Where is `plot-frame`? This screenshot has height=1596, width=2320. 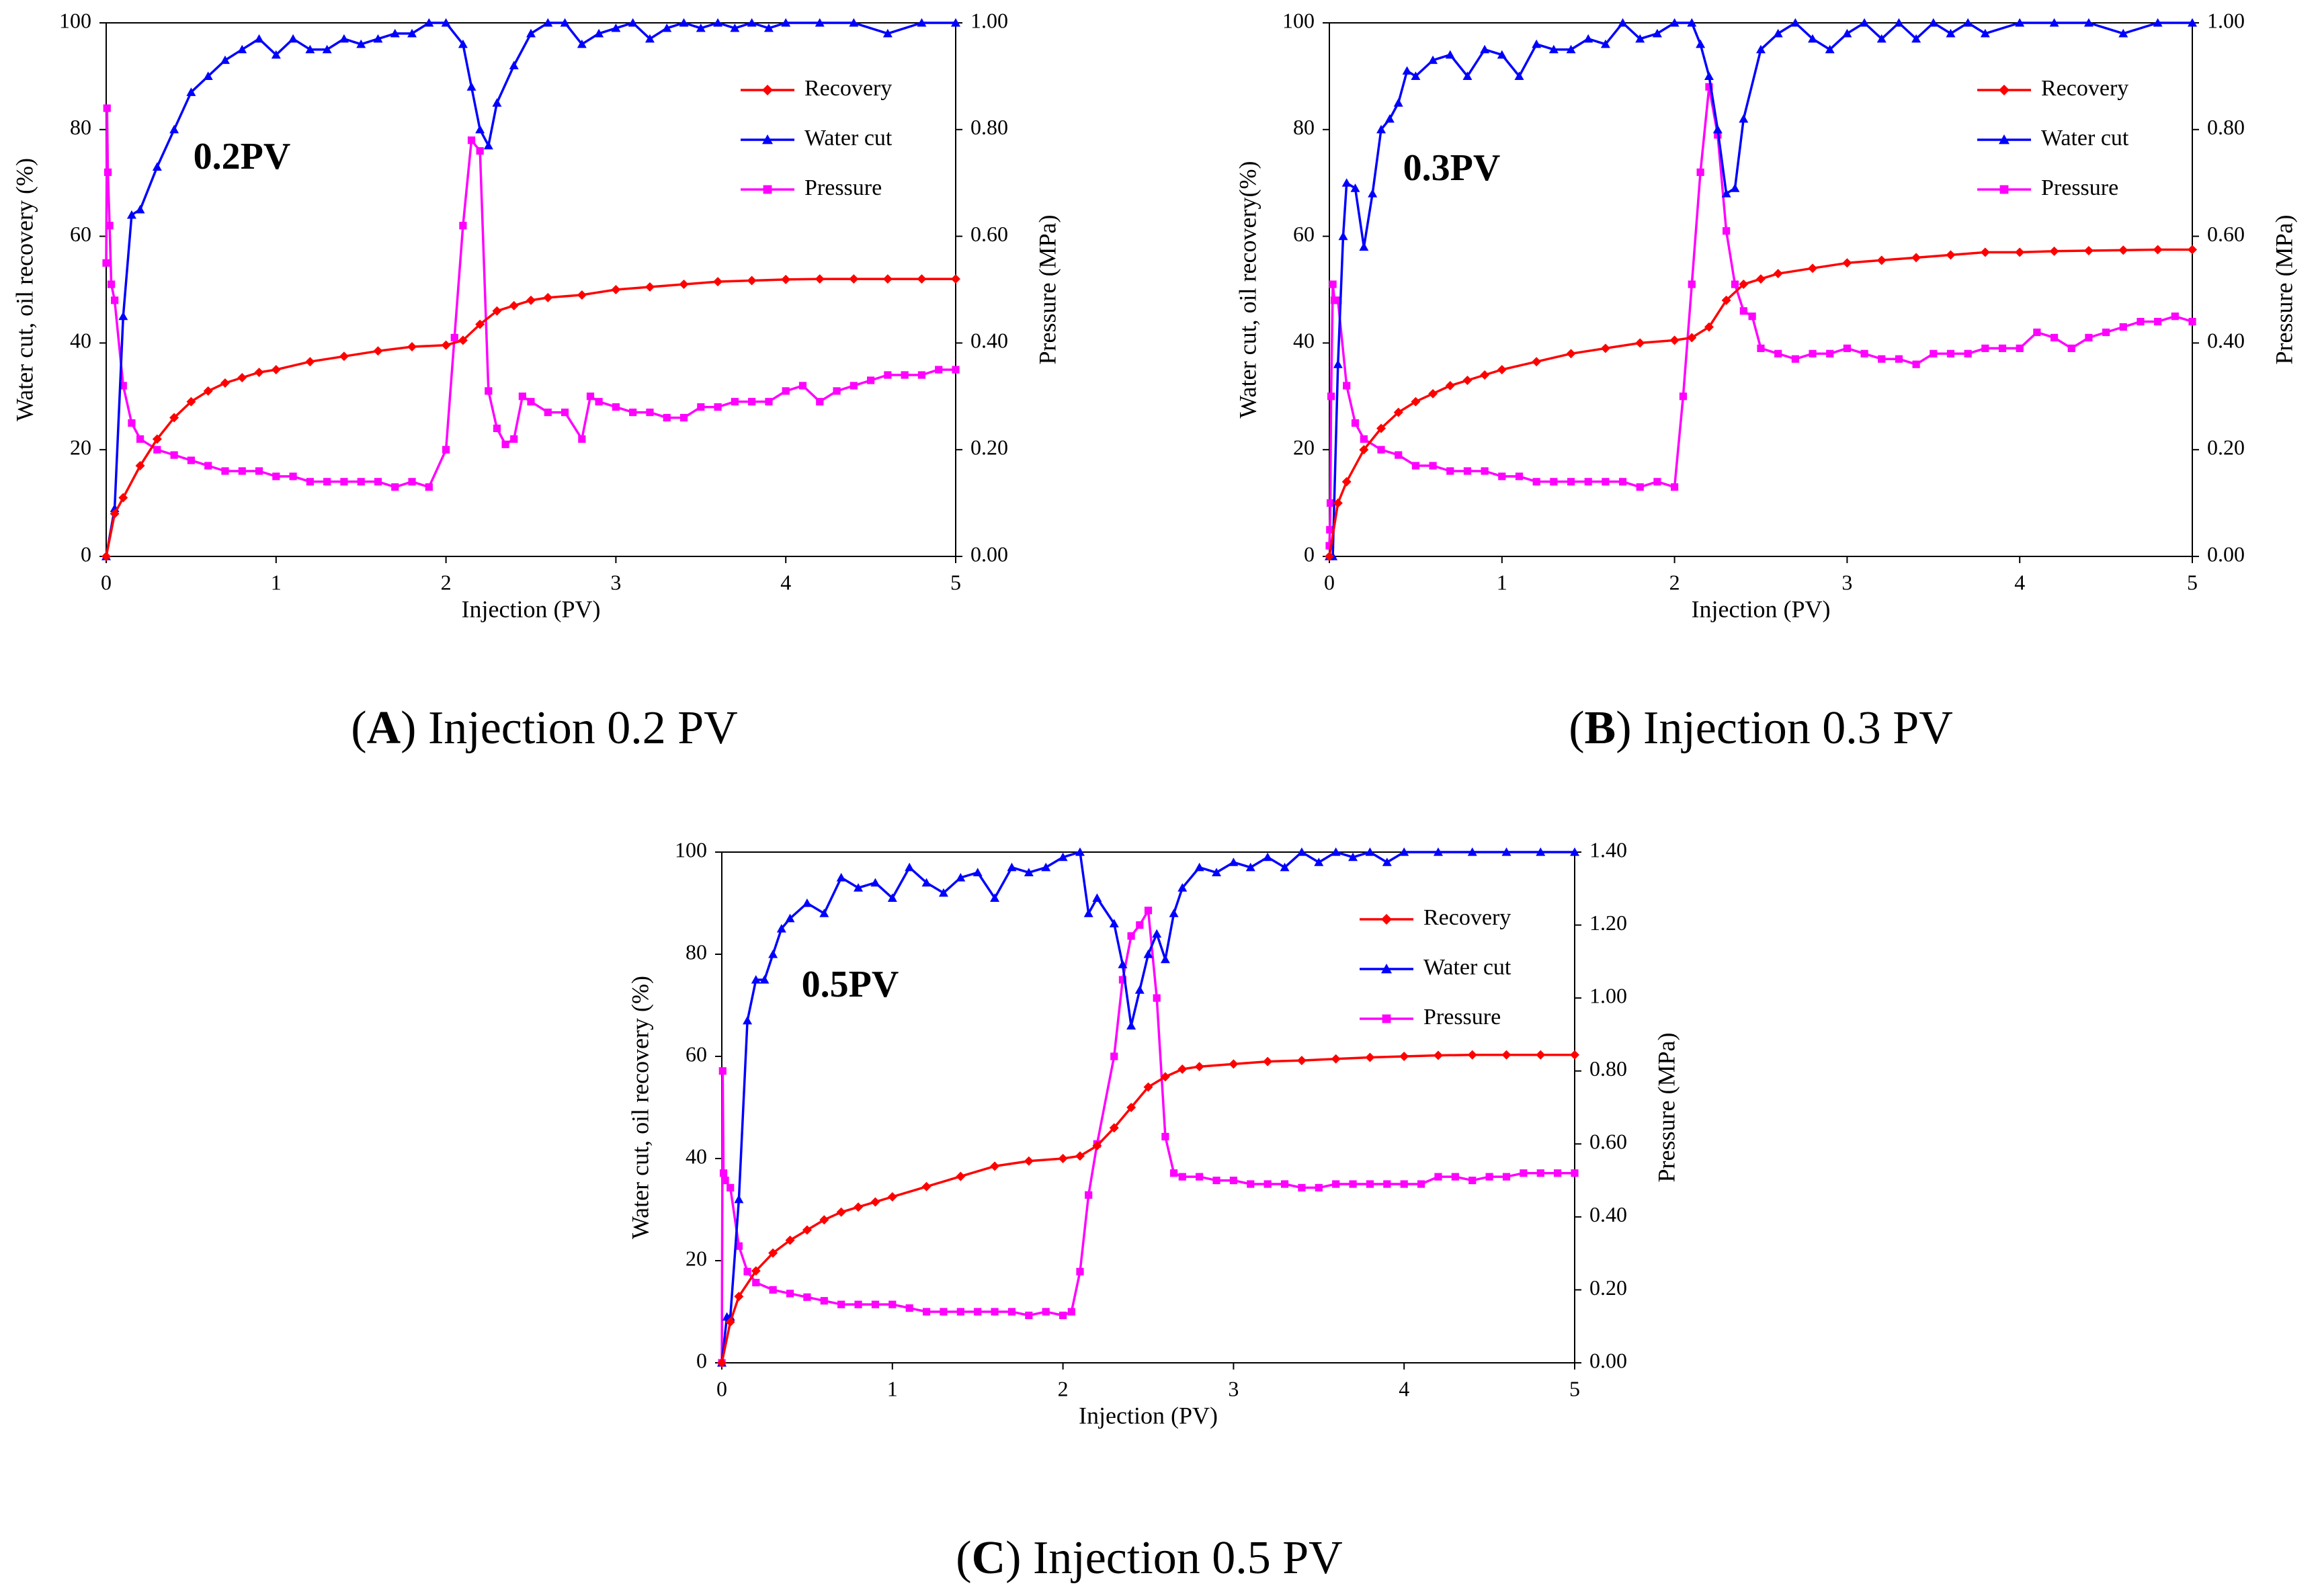 plot-frame is located at coordinates (1761, 290).